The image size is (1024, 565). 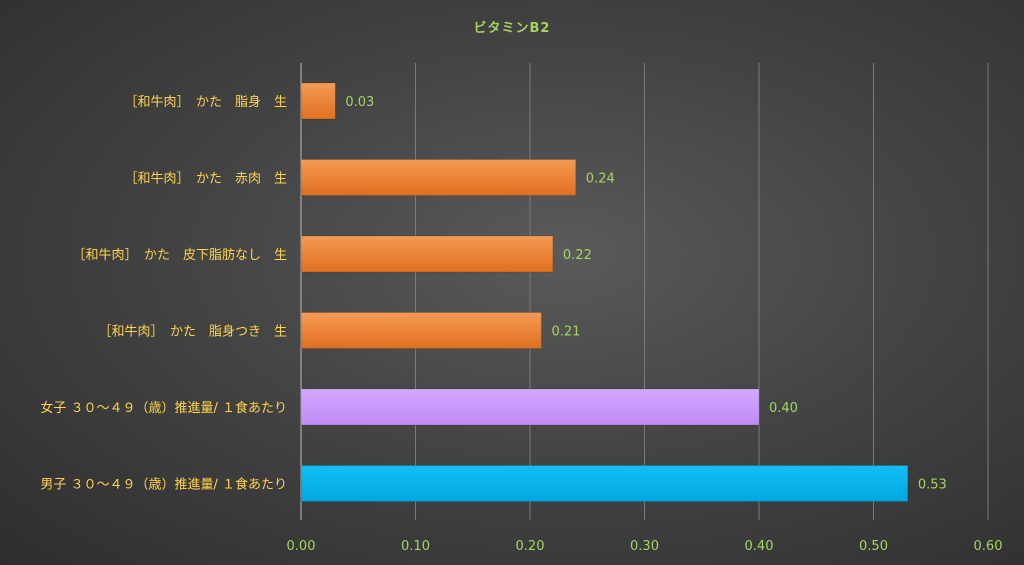 What do you see at coordinates (163, 408) in the screenshot?
I see `category-label: 女子 ３０～４９（歳）推進量/ １食あたり` at bounding box center [163, 408].